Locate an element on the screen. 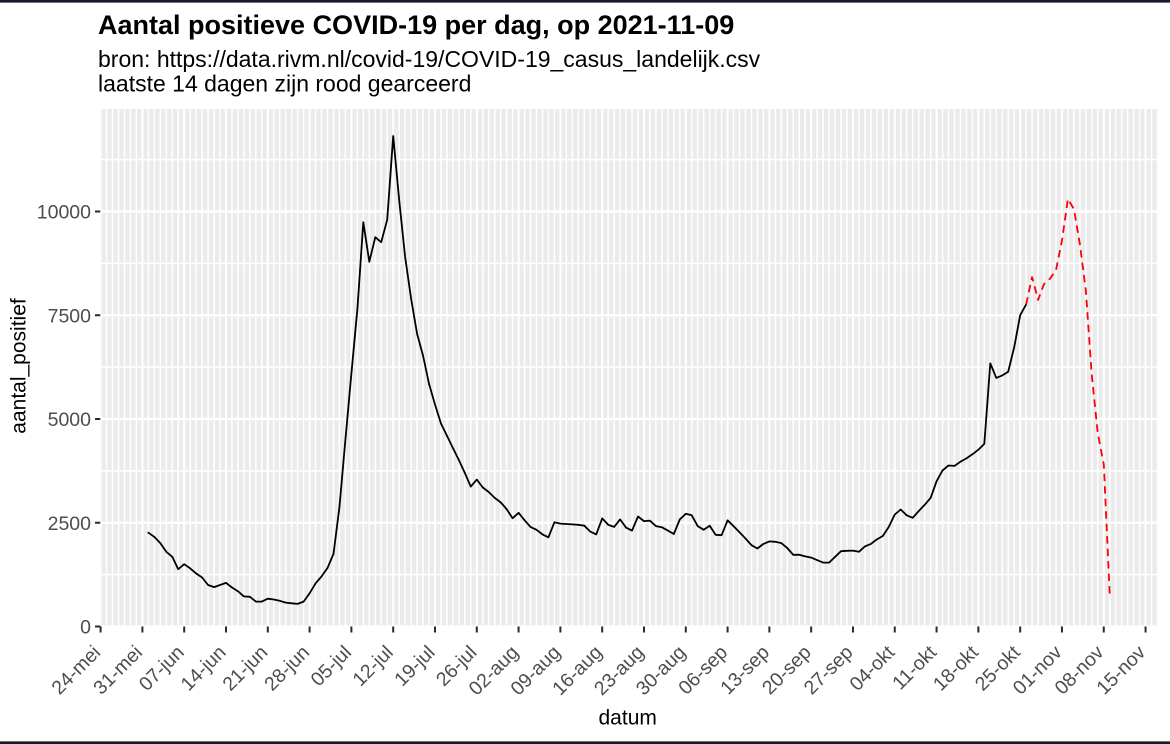 The image size is (1170, 744). svg-text: datum is located at coordinates (628, 718).